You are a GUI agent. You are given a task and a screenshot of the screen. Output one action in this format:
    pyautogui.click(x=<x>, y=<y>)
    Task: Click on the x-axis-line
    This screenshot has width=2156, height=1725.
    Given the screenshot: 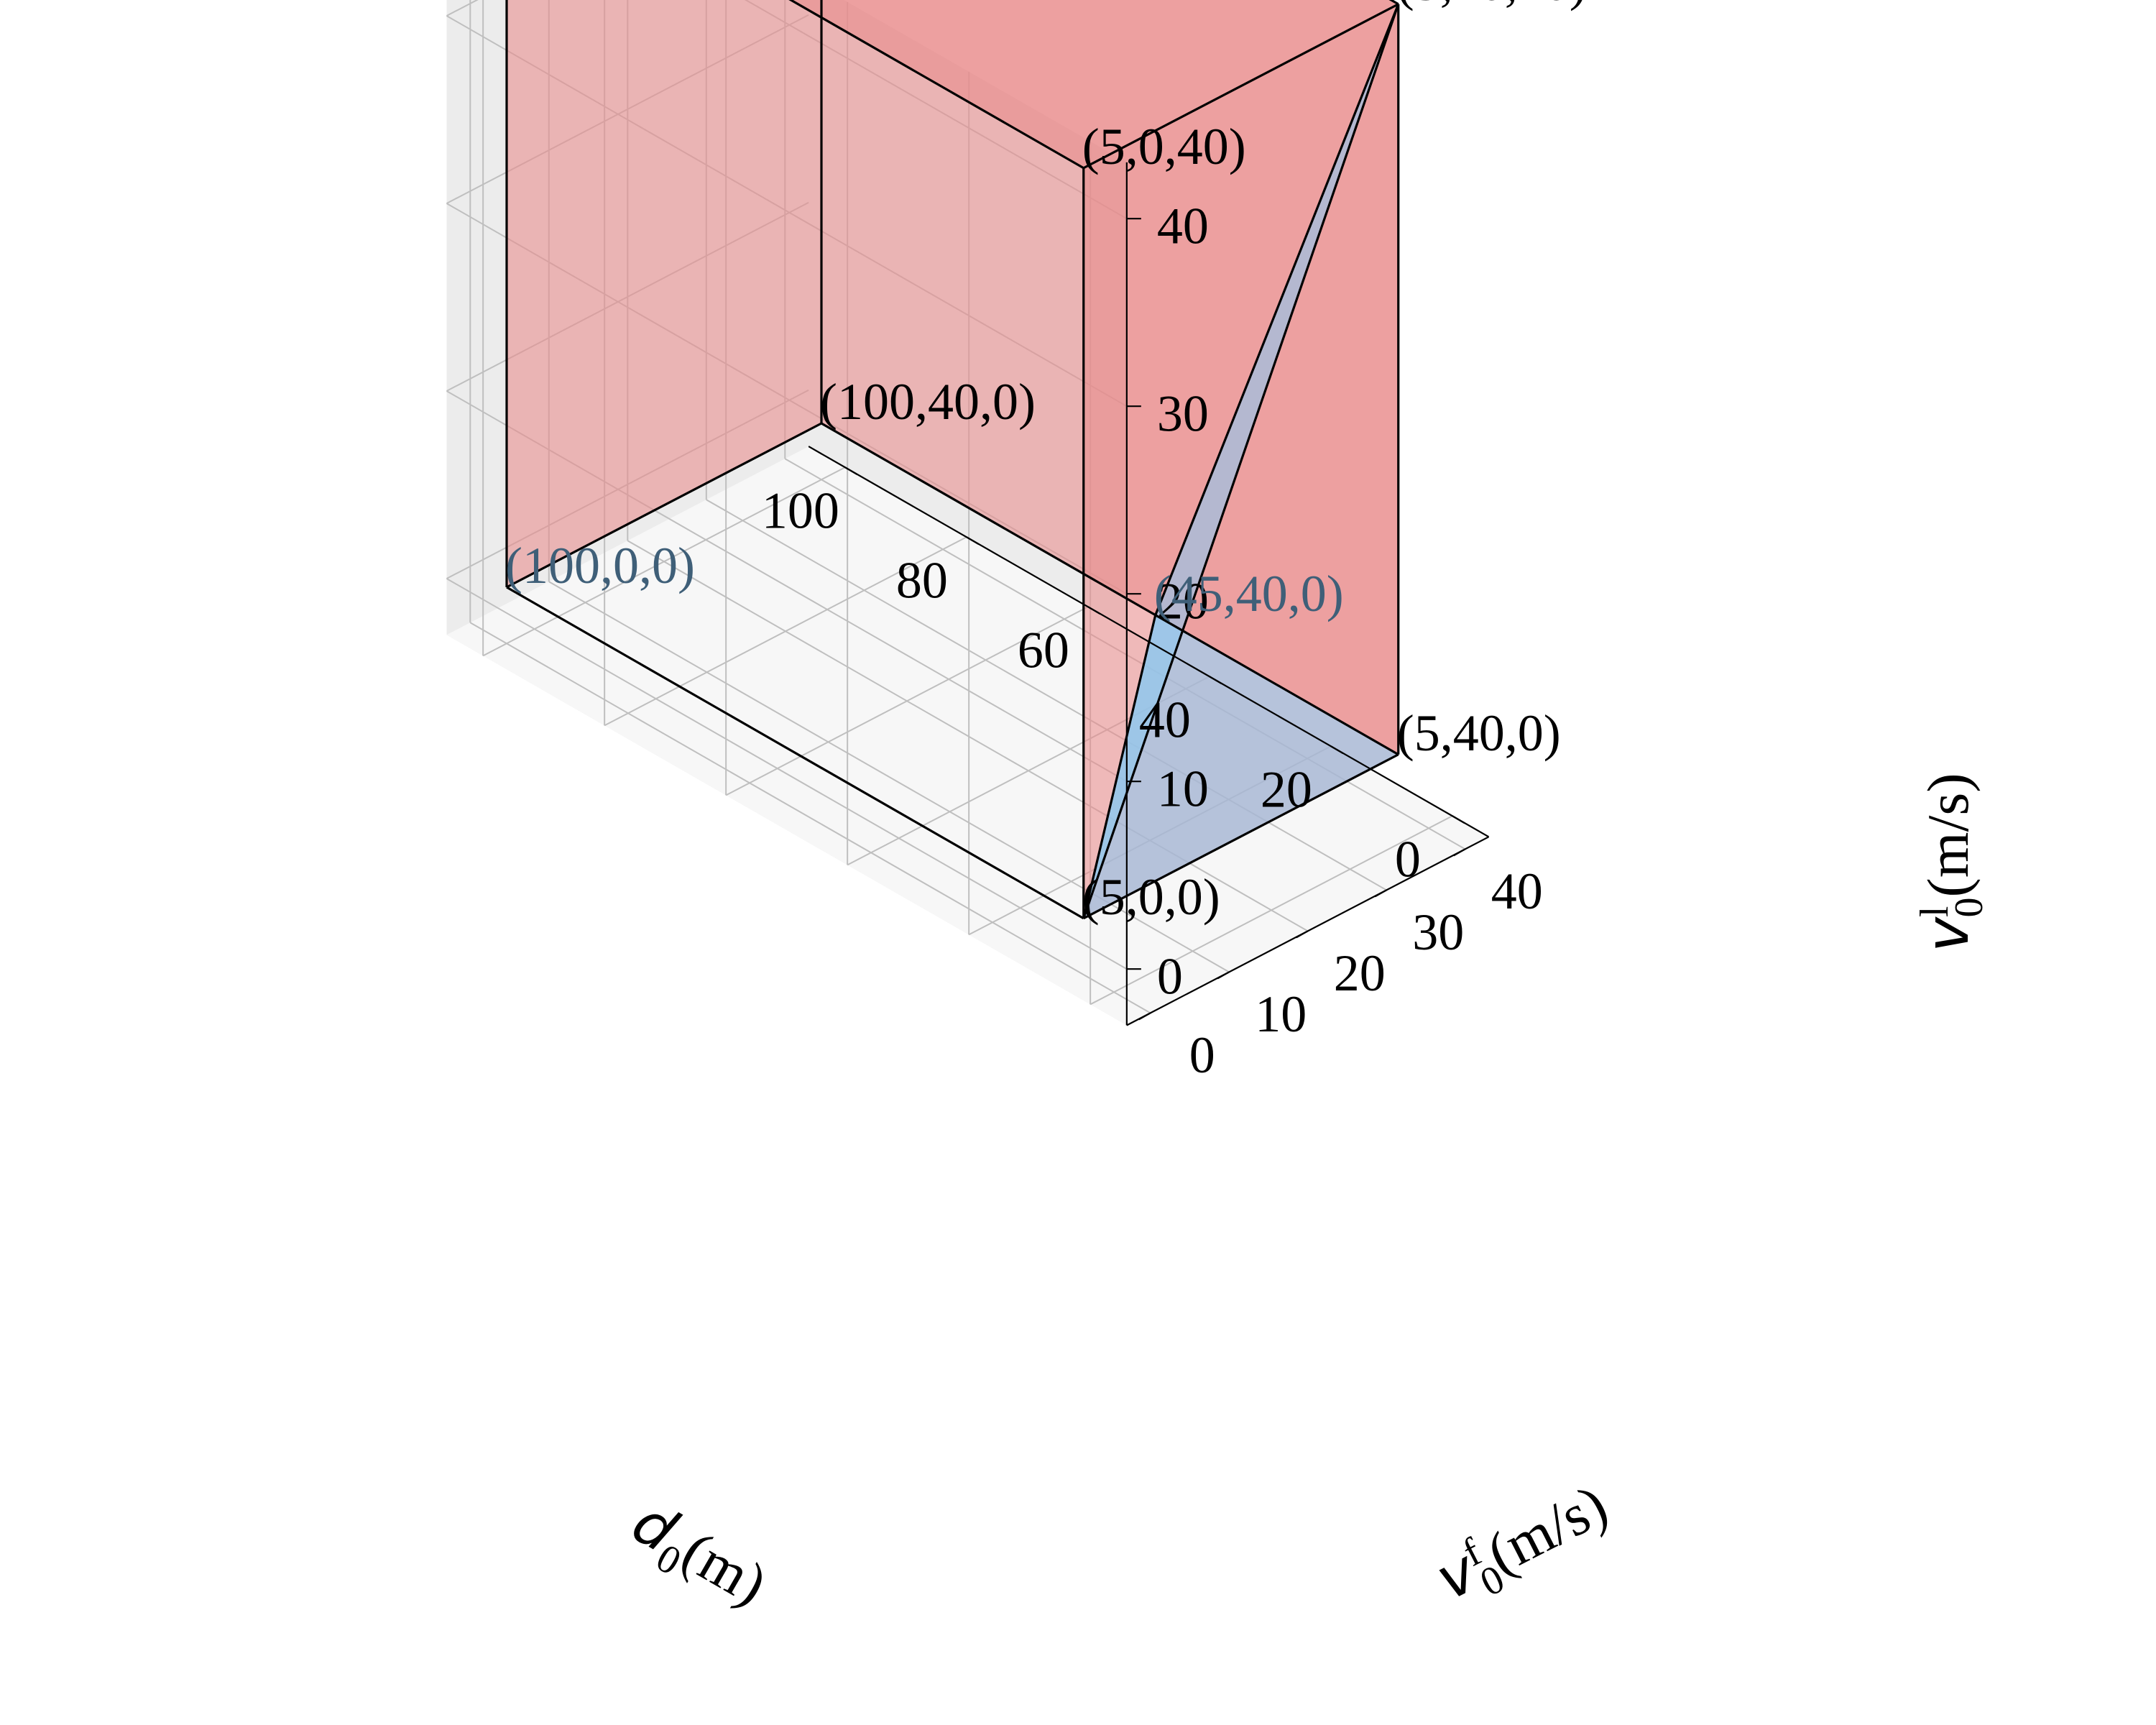 What is the action you would take?
    pyautogui.click(x=1149, y=642)
    